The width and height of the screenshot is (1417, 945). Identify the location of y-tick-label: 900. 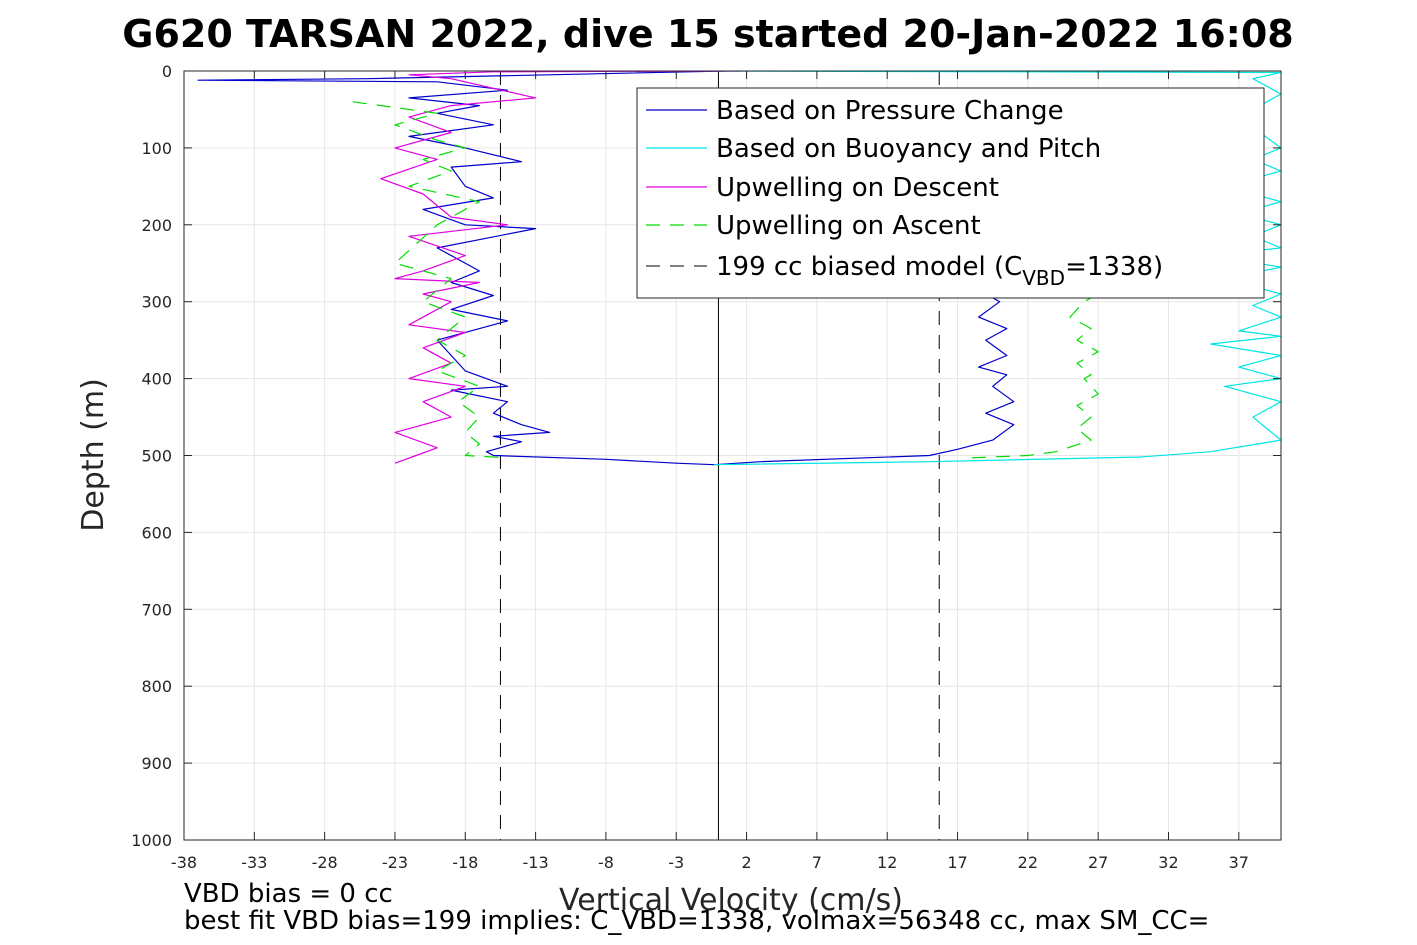
(156, 763).